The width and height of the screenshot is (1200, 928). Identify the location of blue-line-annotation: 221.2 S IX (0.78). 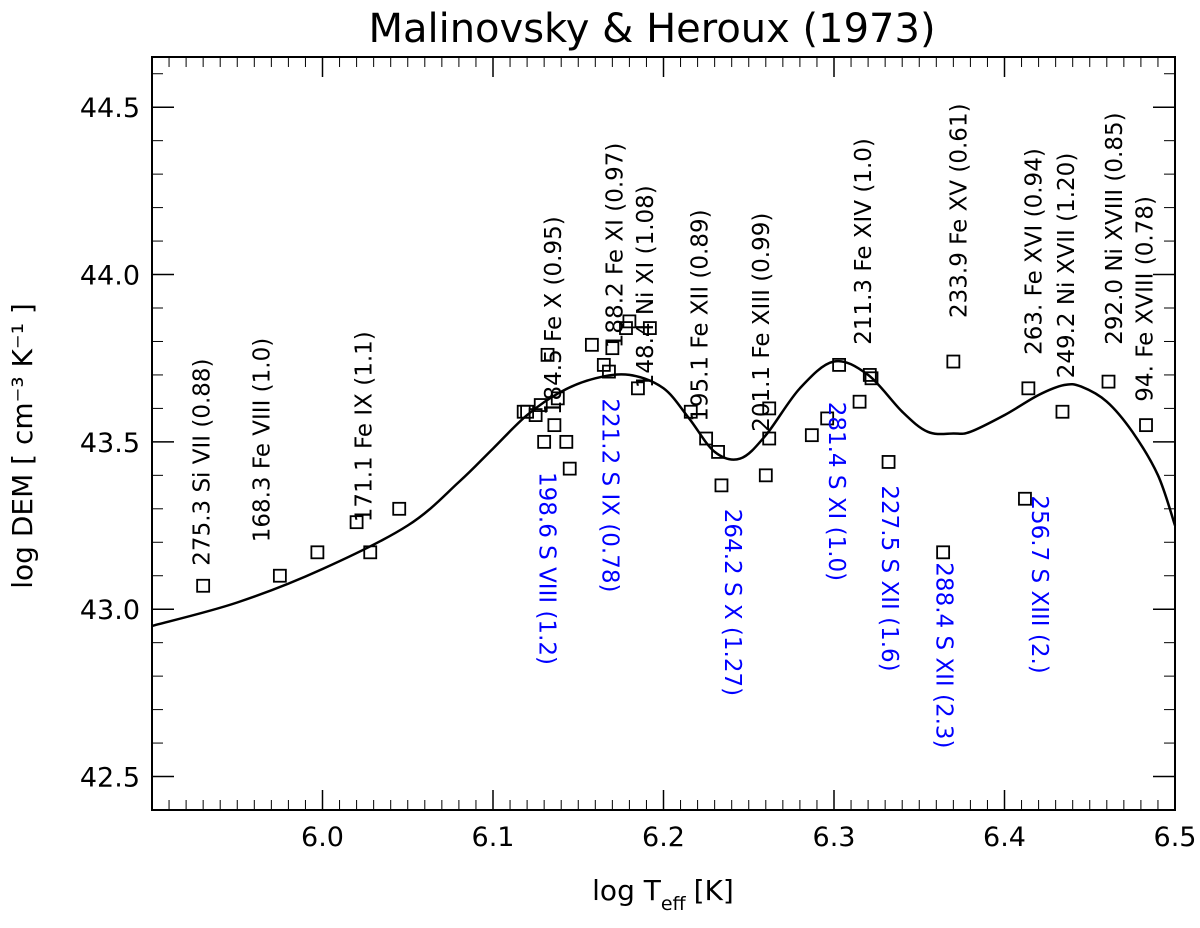
(609, 495).